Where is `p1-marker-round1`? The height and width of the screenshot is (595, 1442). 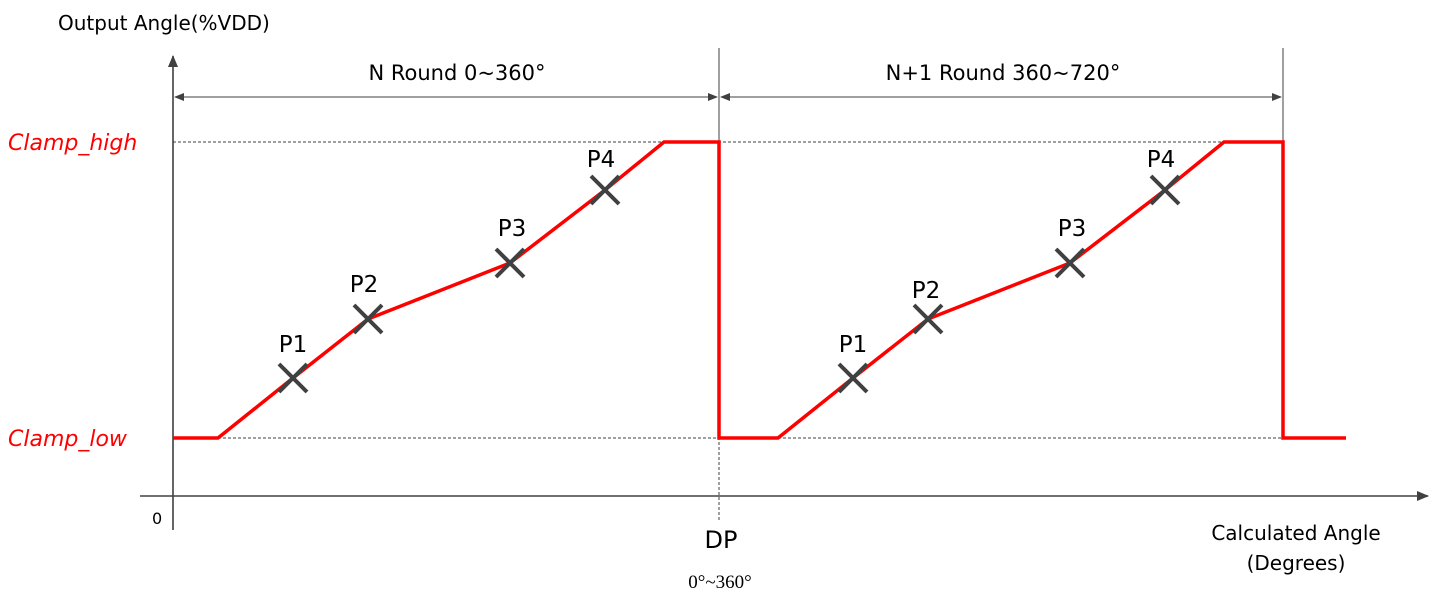 p1-marker-round1 is located at coordinates (293, 378).